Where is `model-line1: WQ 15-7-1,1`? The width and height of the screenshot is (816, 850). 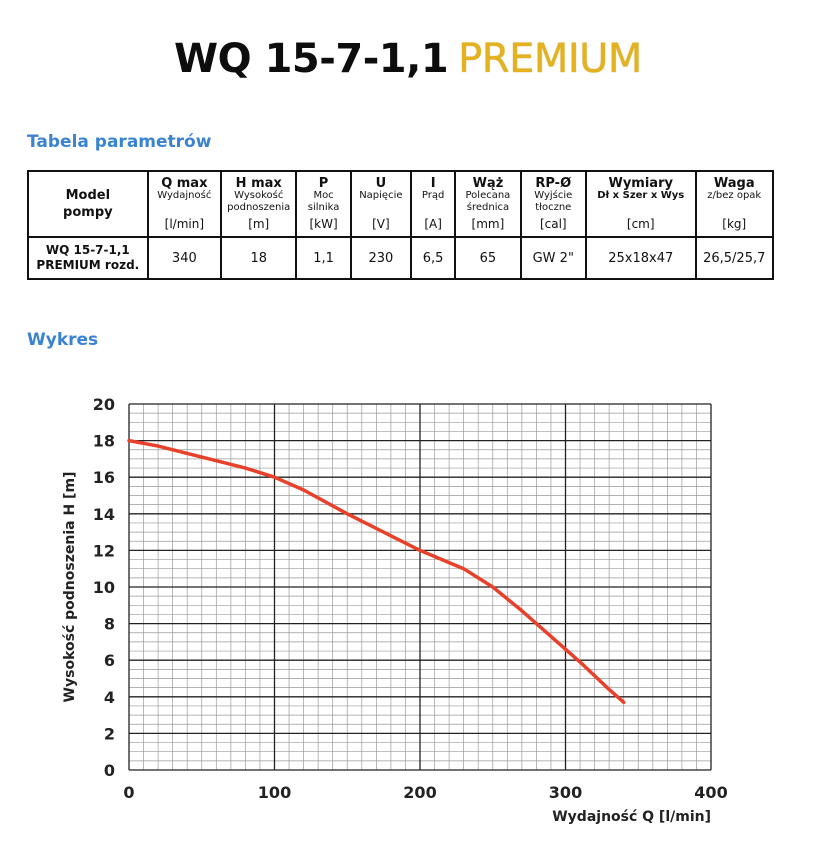
model-line1: WQ 15-7-1,1 is located at coordinates (87, 250).